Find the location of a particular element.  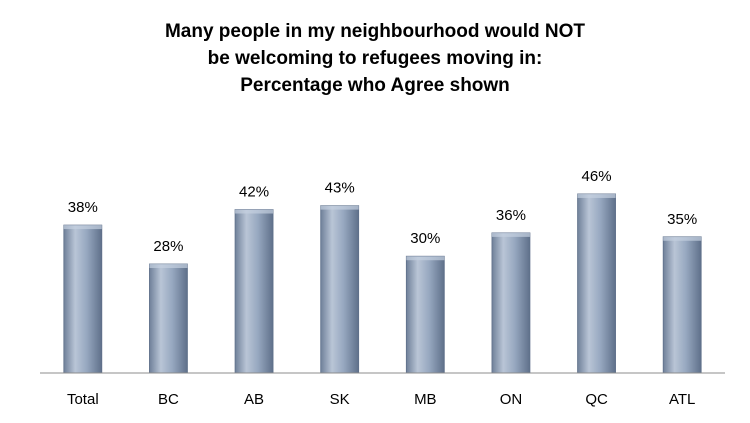

chart-title-line-2: be welcoming to refugees moving in: is located at coordinates (375, 58).